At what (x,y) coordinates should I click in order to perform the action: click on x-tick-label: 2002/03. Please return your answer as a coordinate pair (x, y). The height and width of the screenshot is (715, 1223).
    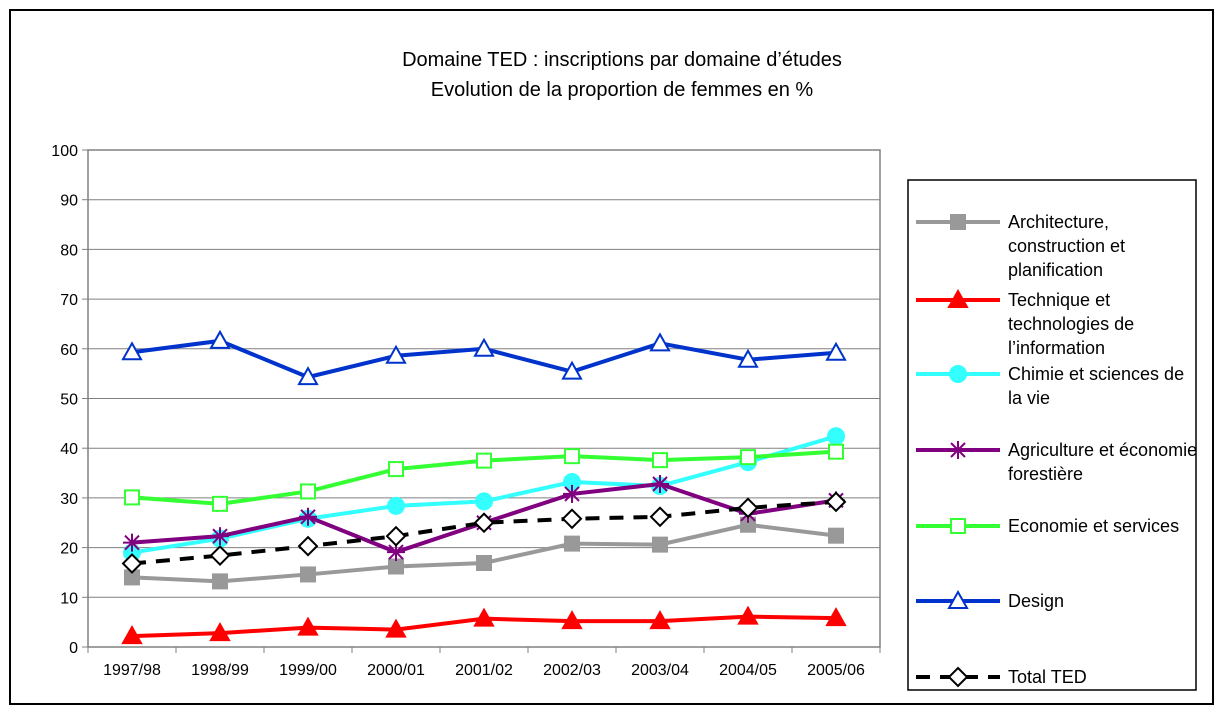
    Looking at the image, I should click on (572, 670).